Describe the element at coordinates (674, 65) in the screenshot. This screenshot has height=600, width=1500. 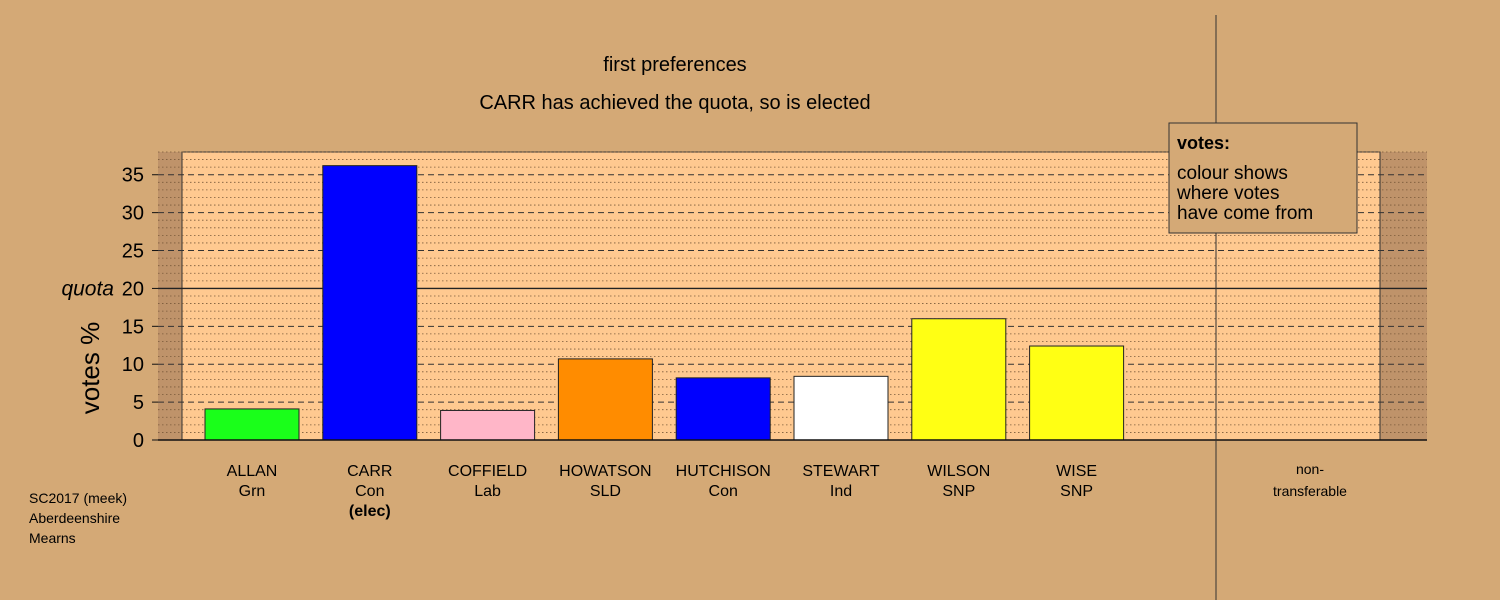
I see `chart-title: first preferences` at that location.